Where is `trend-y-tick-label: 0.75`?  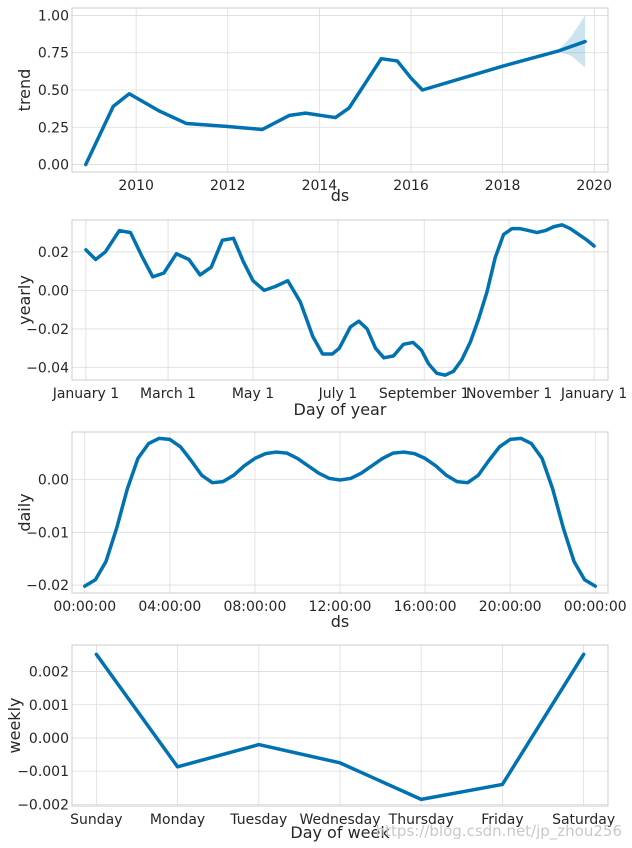 trend-y-tick-label: 0.75 is located at coordinates (53, 54).